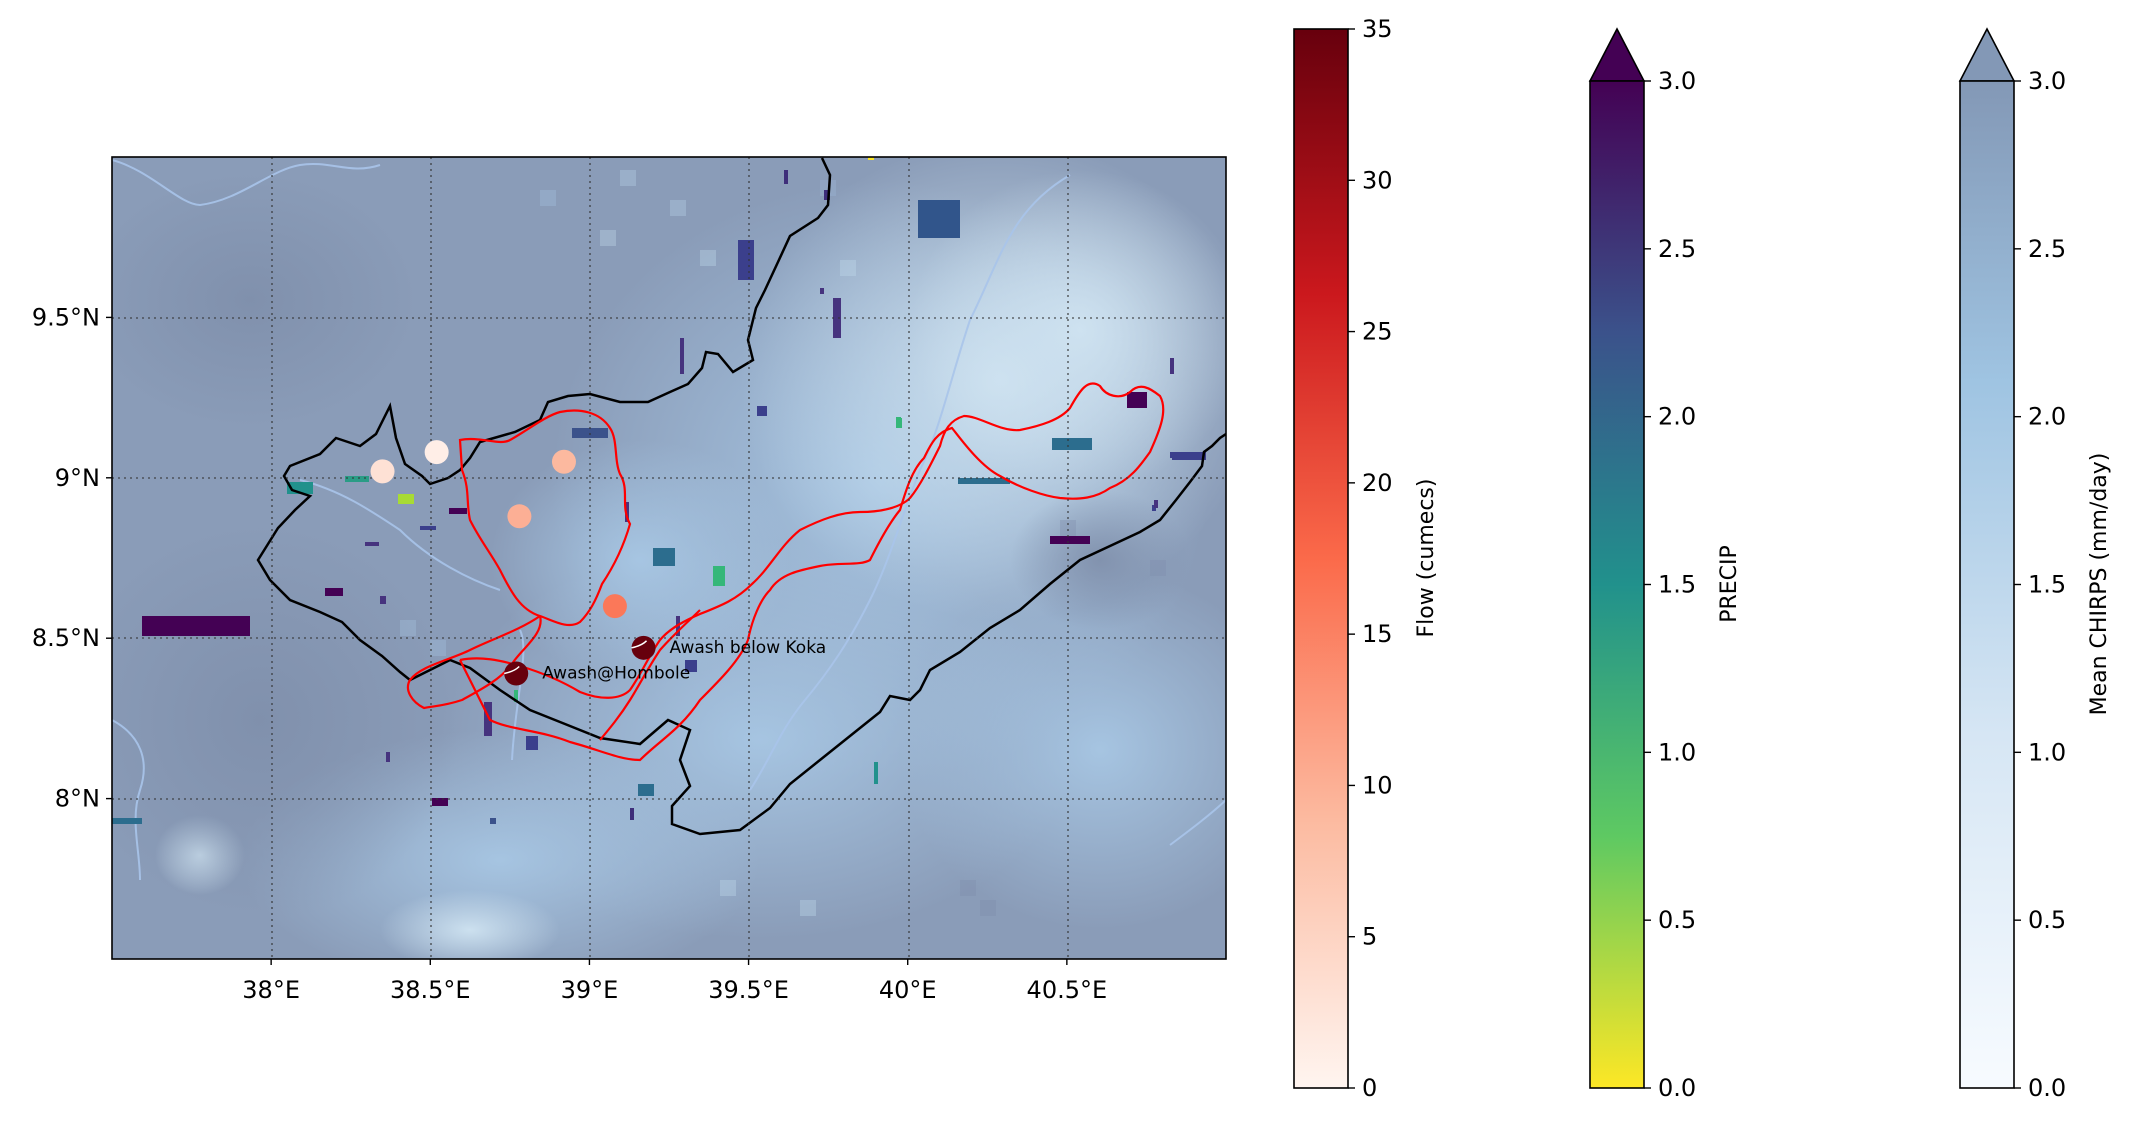 The image size is (2132, 1124). What do you see at coordinates (246, 183) in the screenshot?
I see `river-north-west` at bounding box center [246, 183].